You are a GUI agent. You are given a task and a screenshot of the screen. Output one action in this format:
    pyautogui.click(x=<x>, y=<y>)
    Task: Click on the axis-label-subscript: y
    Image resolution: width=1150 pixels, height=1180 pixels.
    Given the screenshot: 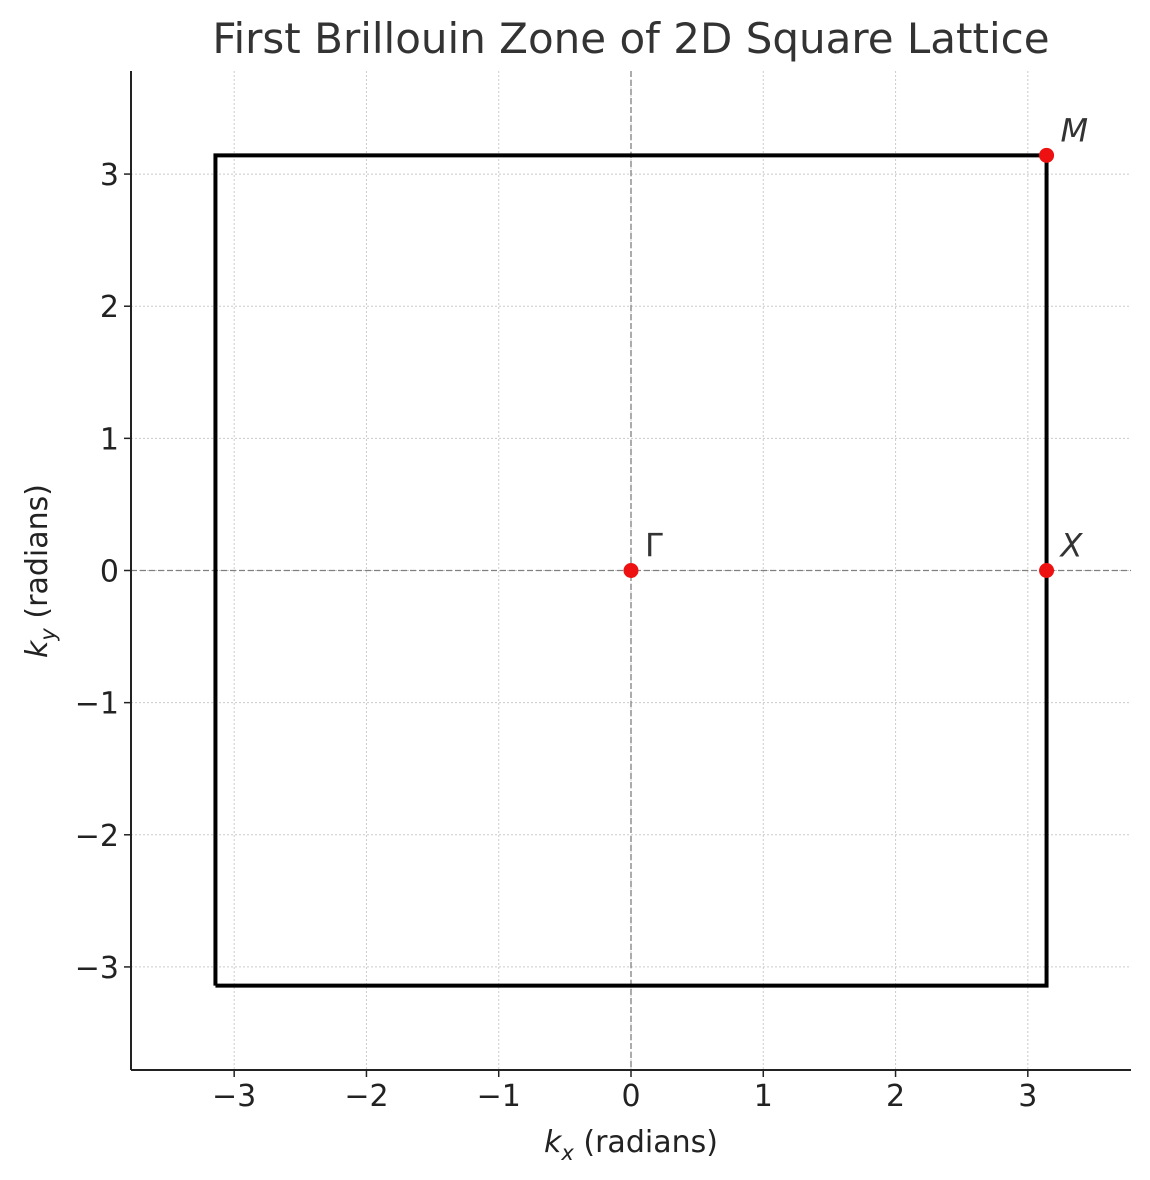 What is the action you would take?
    pyautogui.click(x=48, y=635)
    